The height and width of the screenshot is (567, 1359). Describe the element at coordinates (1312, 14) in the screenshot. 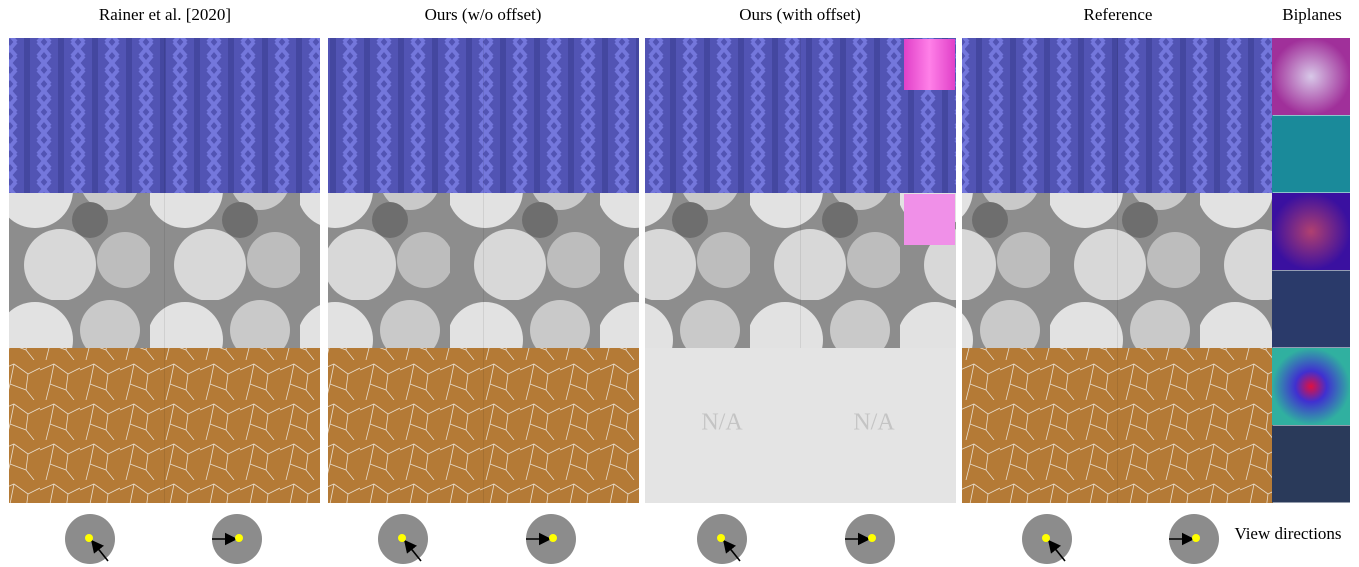

I see `column-header: Biplanes` at that location.